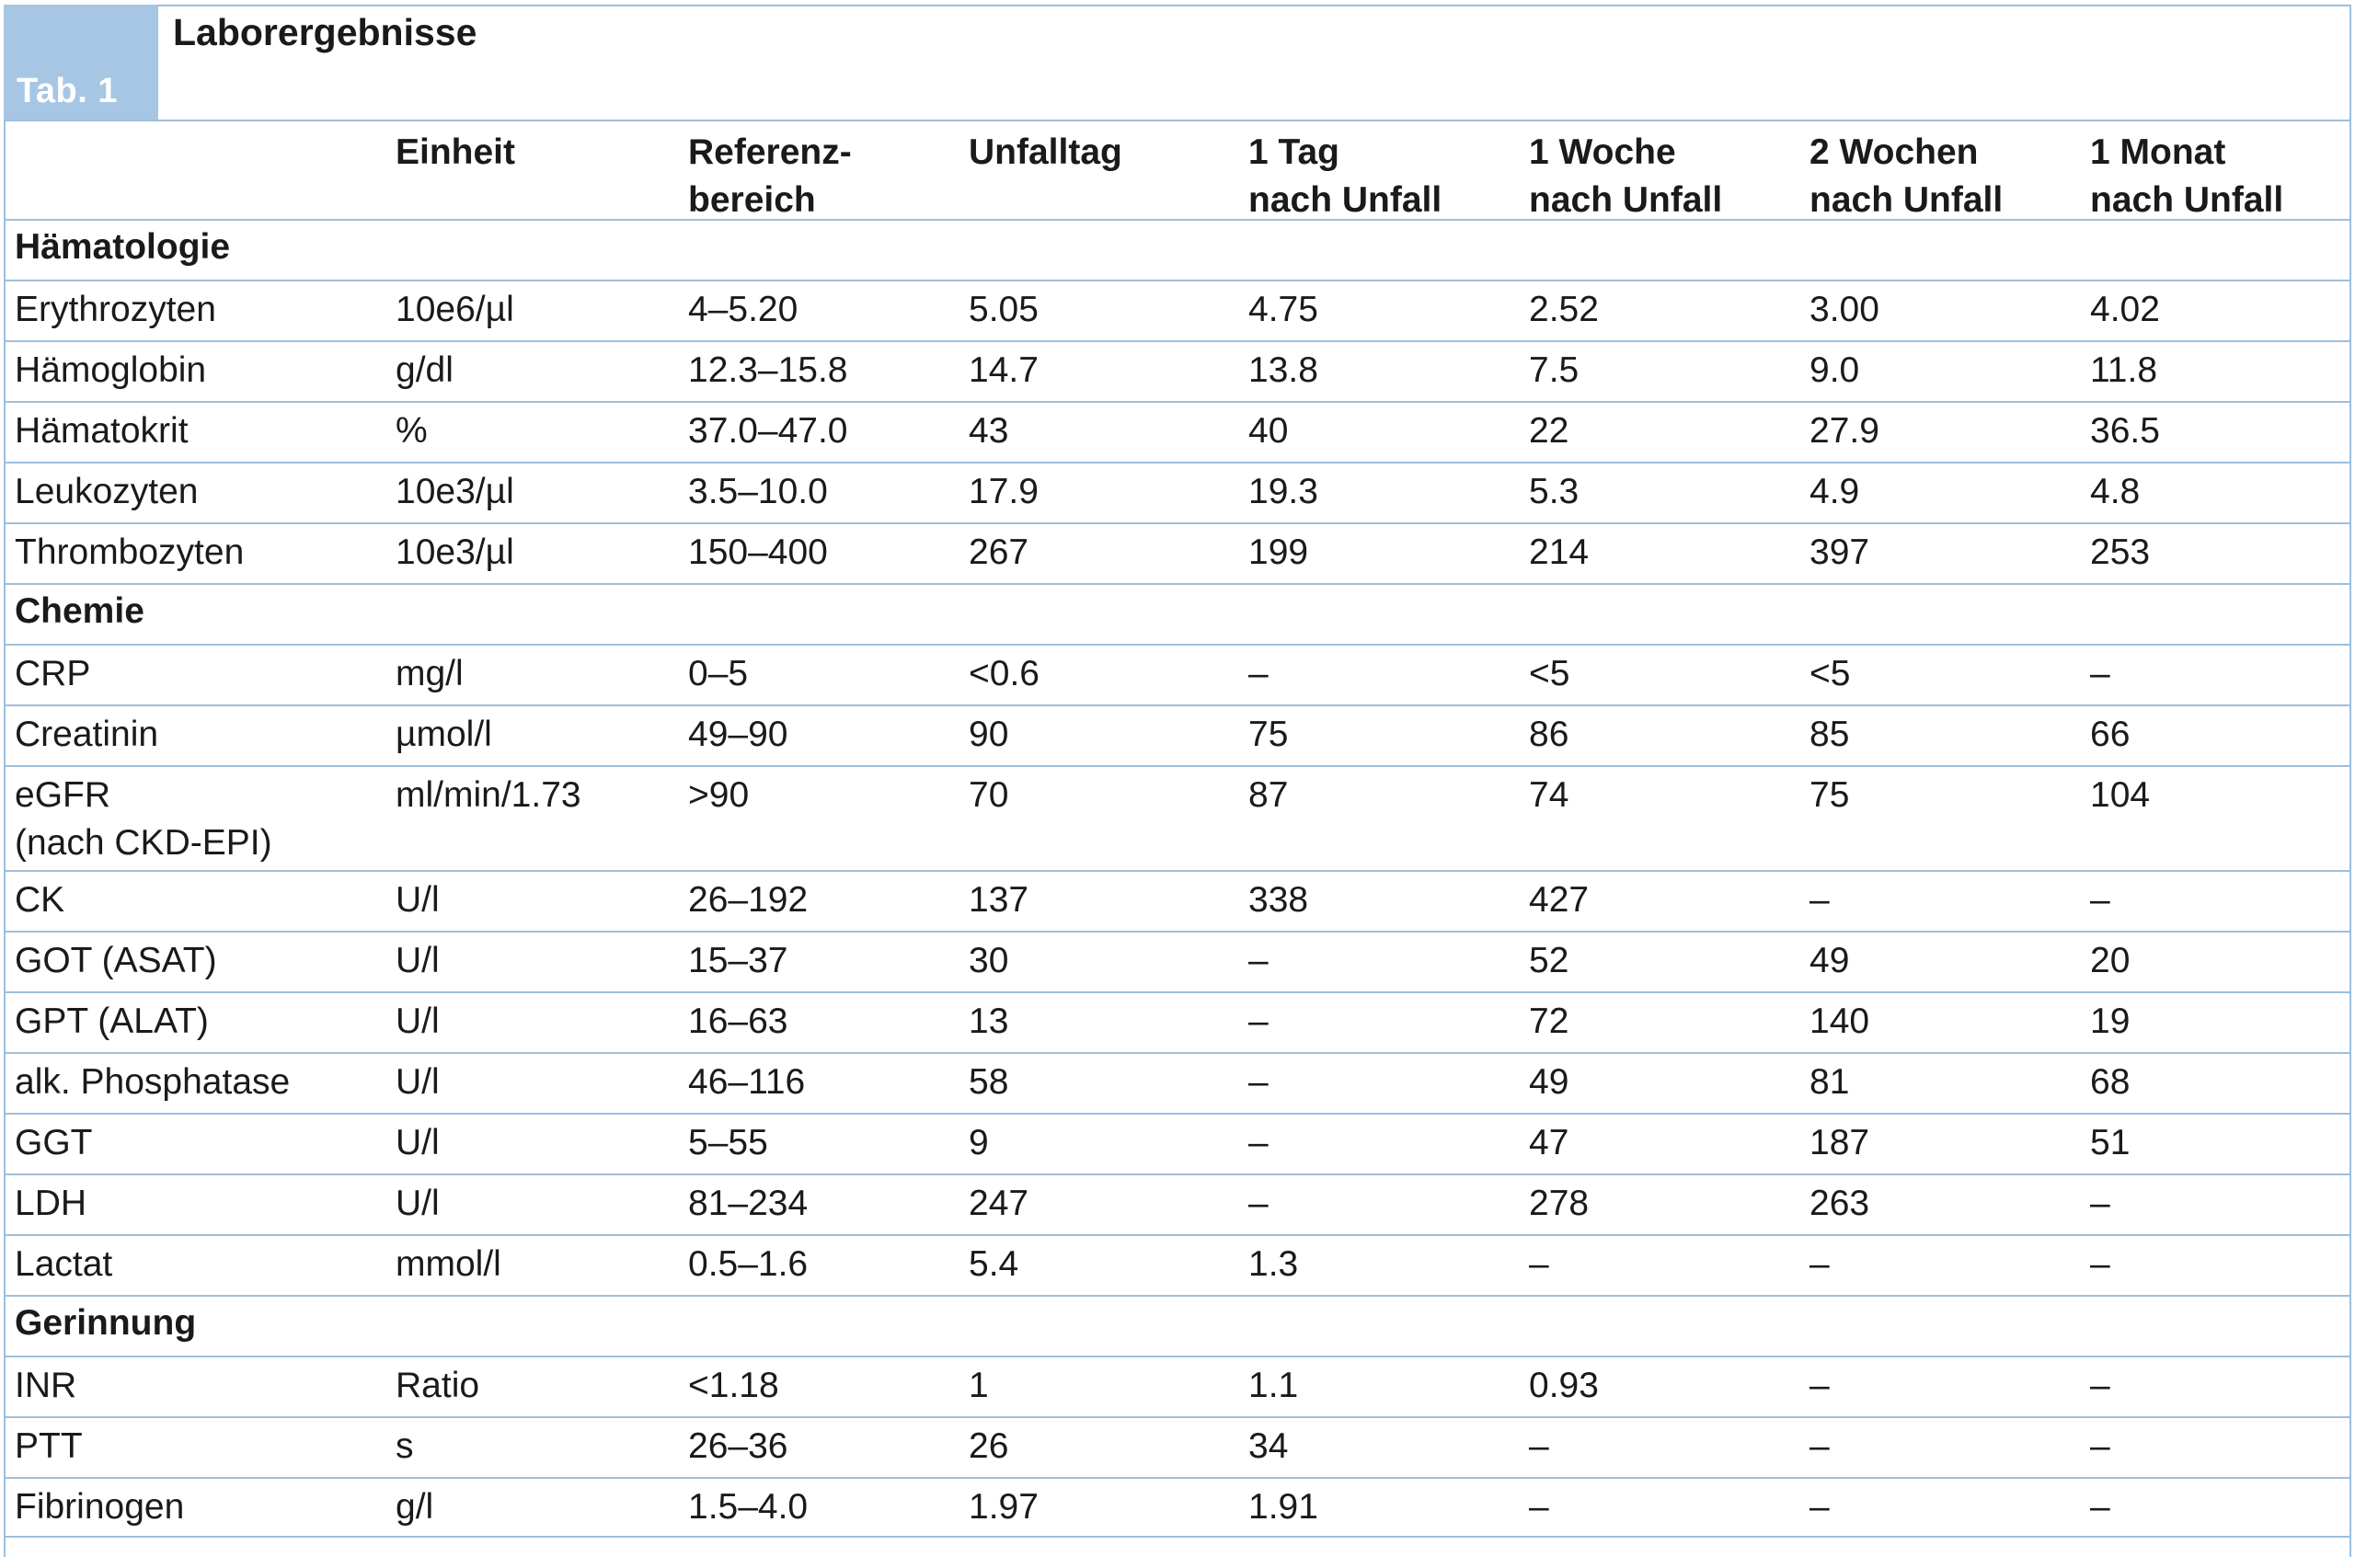  I want to click on cell-weeks-2: 81, so click(1829, 1082).